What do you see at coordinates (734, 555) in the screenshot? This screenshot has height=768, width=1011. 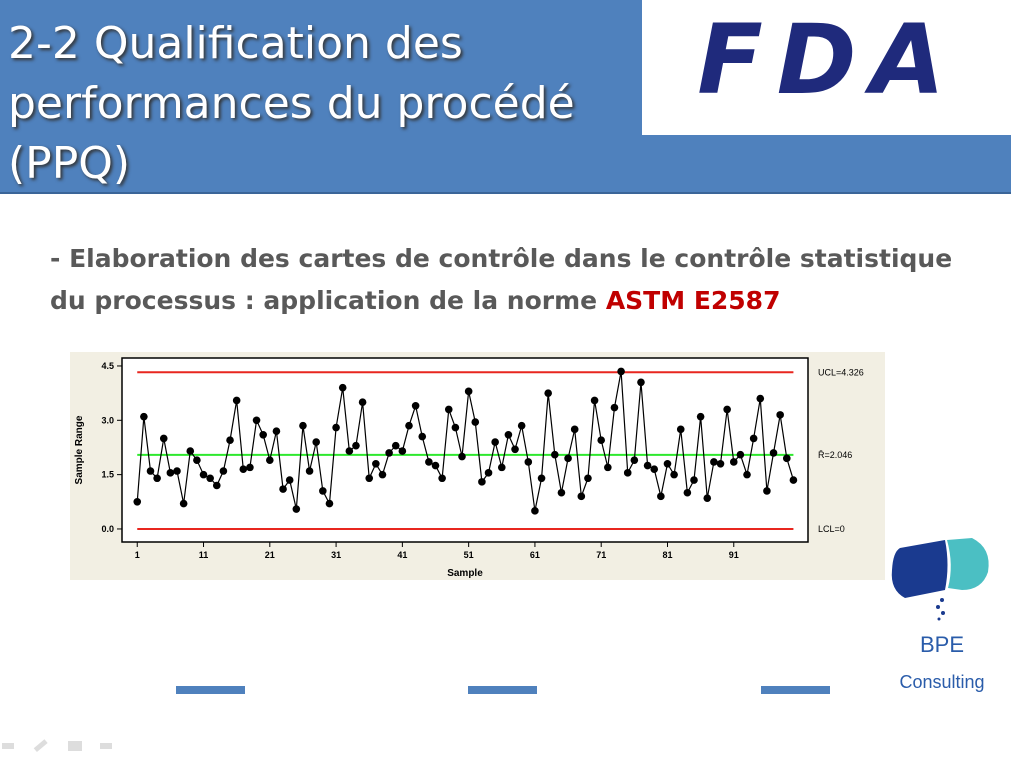 I see `x-tick-label: 91` at bounding box center [734, 555].